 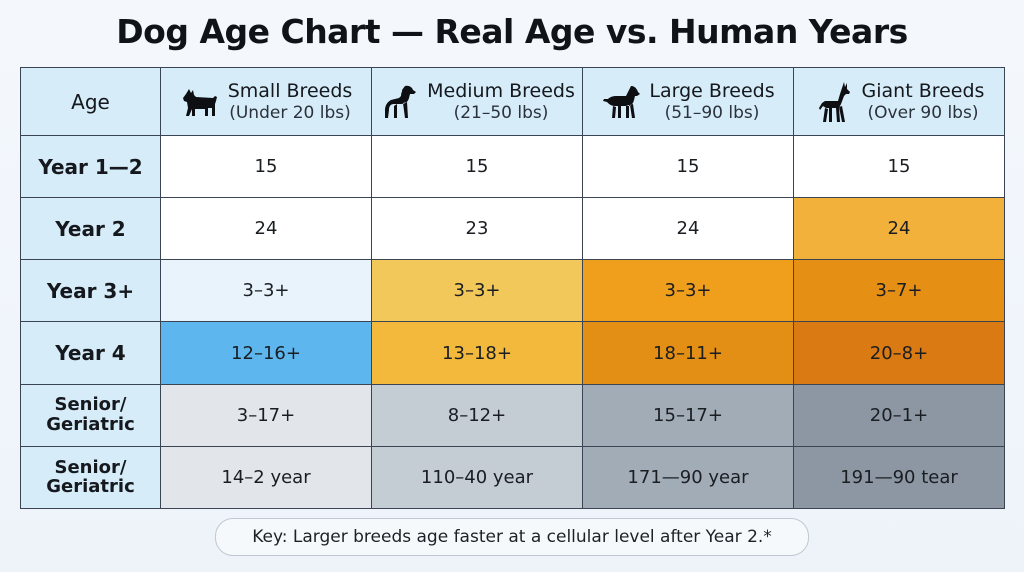 I want to click on breed-header-small: Small Breeds (Under 20 lbs), so click(x=266, y=101).